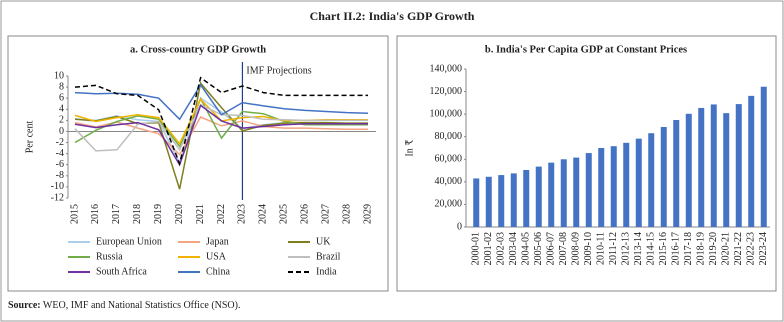 The height and width of the screenshot is (322, 784). I want to click on annotation: IMF Projections, so click(278, 70).